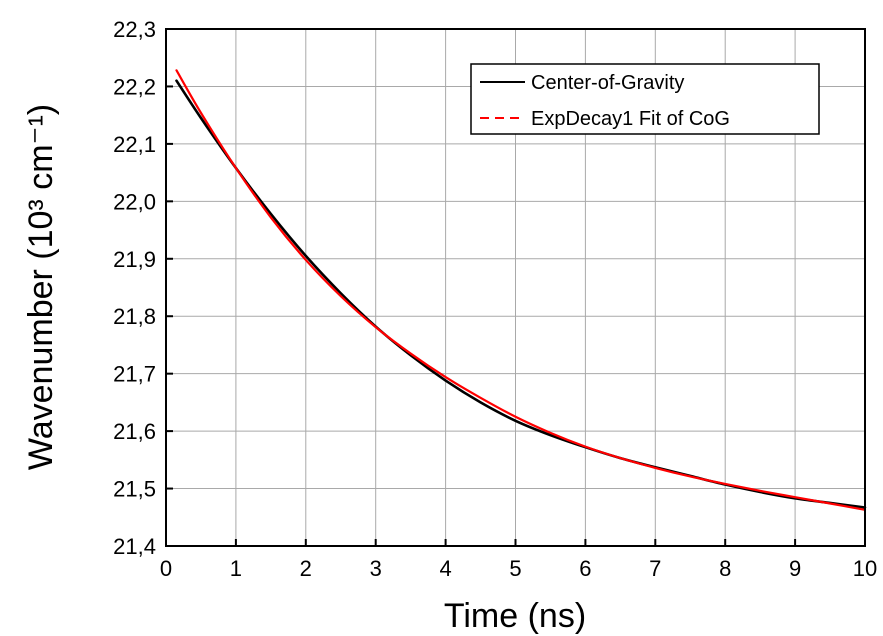  What do you see at coordinates (725, 568) in the screenshot?
I see `x-tick-label: 8` at bounding box center [725, 568].